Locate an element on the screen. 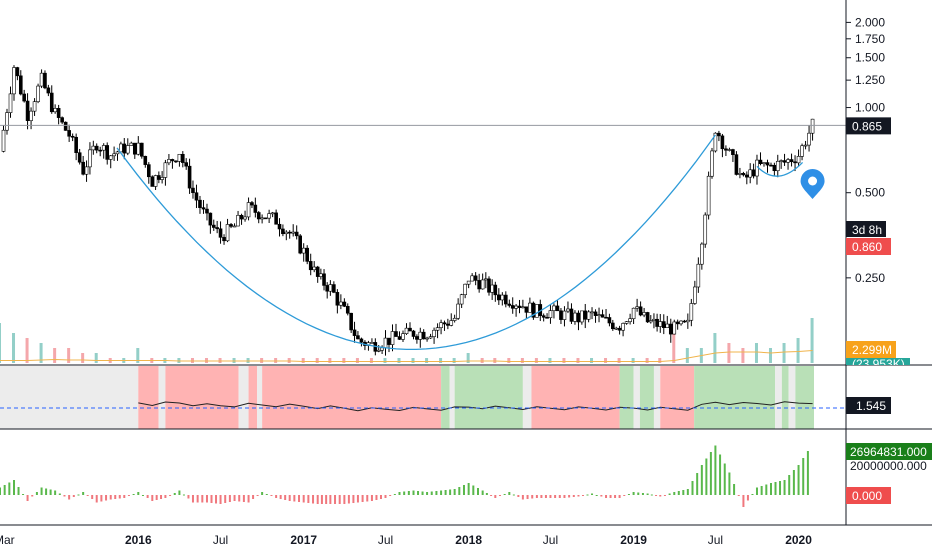 The image size is (932, 550). price-badge-label: 0.865 is located at coordinates (867, 126).